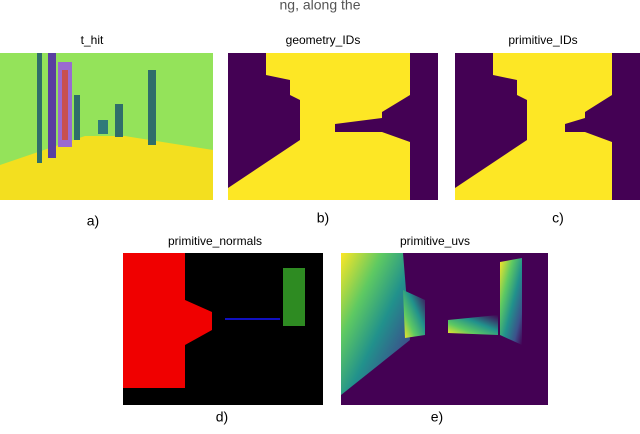  I want to click on panel-caption: a), so click(93, 221).